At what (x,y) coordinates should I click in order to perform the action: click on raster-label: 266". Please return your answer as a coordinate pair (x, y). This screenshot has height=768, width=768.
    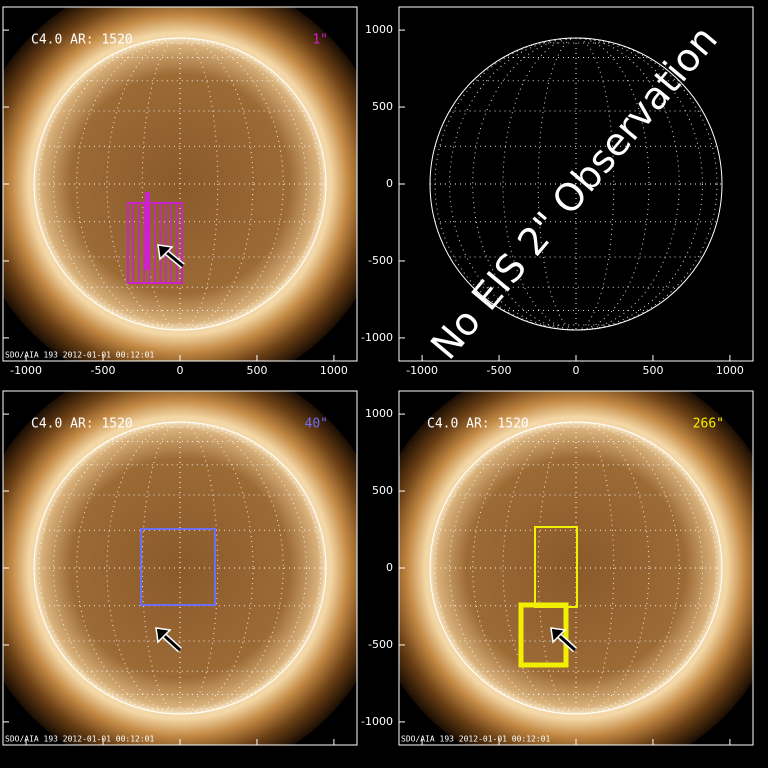
    Looking at the image, I should click on (708, 424).